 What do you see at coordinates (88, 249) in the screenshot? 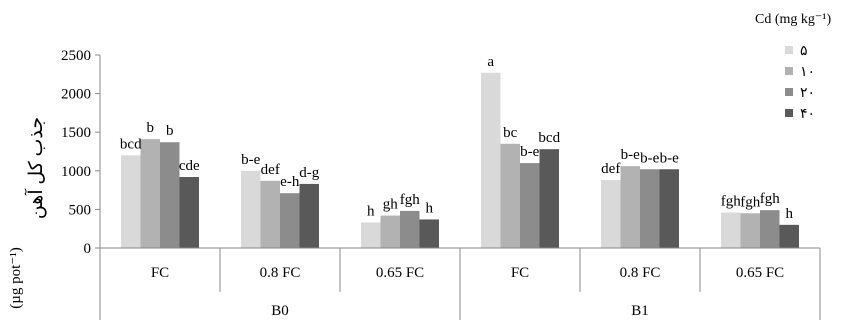
I see `y-tick-label: 0` at bounding box center [88, 249].